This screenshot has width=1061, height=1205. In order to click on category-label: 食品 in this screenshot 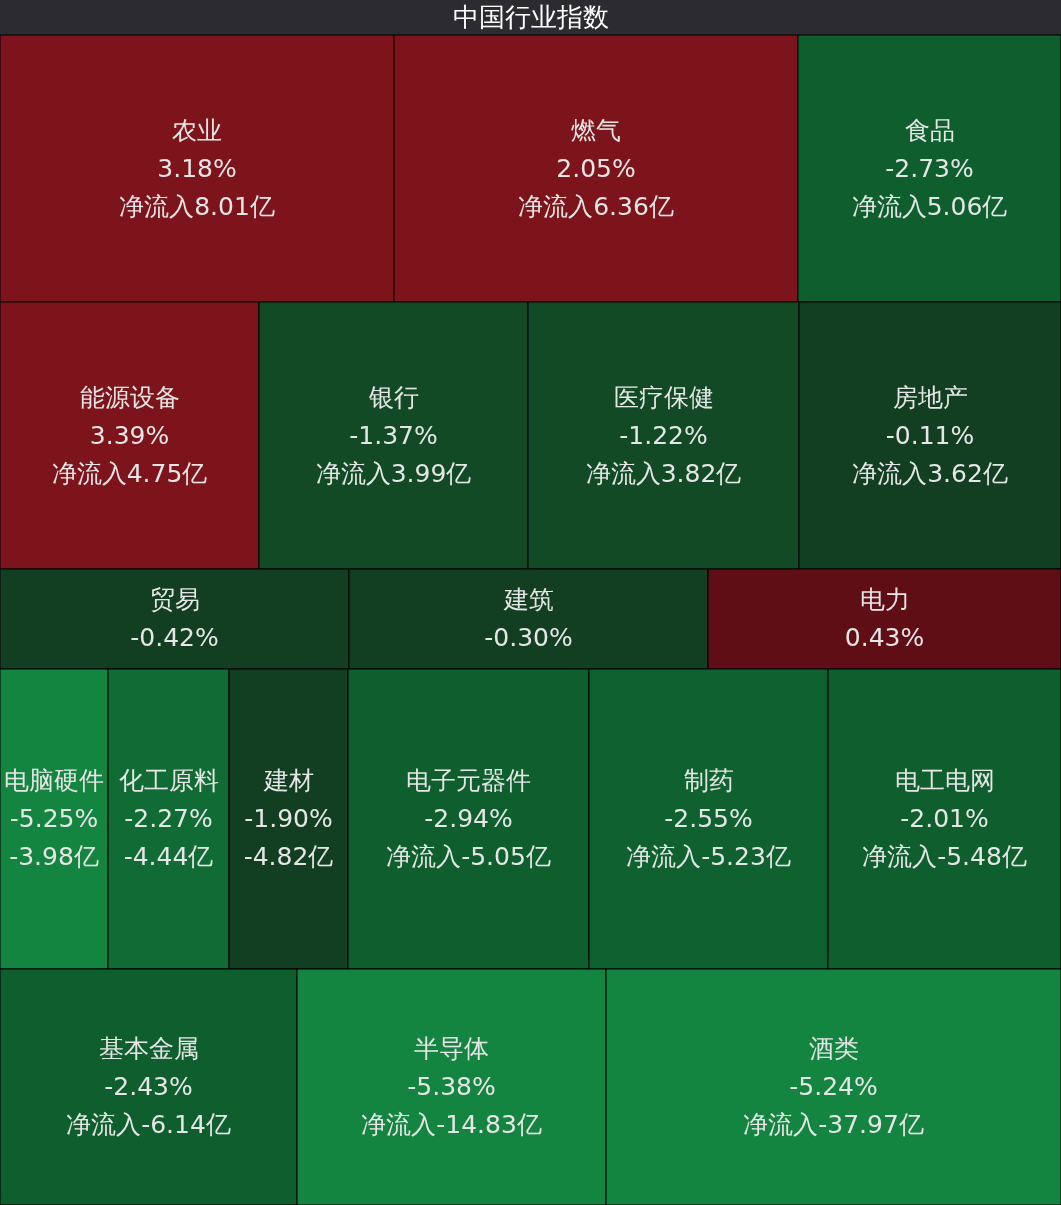, I will do `click(929, 130)`.